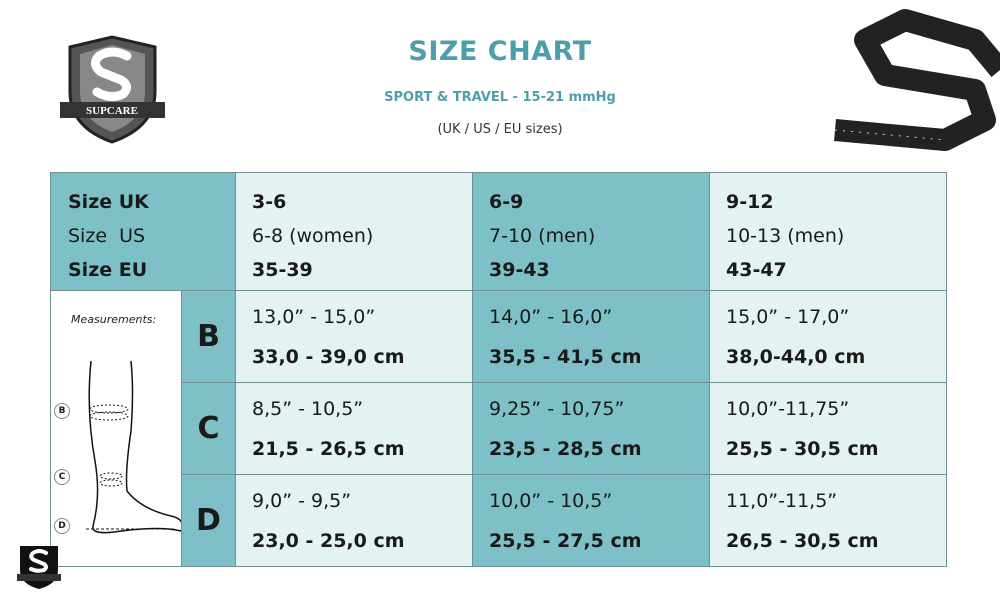 The width and height of the screenshot is (1000, 606). I want to click on measurement-cm: 25,5 - 27,5 cm, so click(565, 541).